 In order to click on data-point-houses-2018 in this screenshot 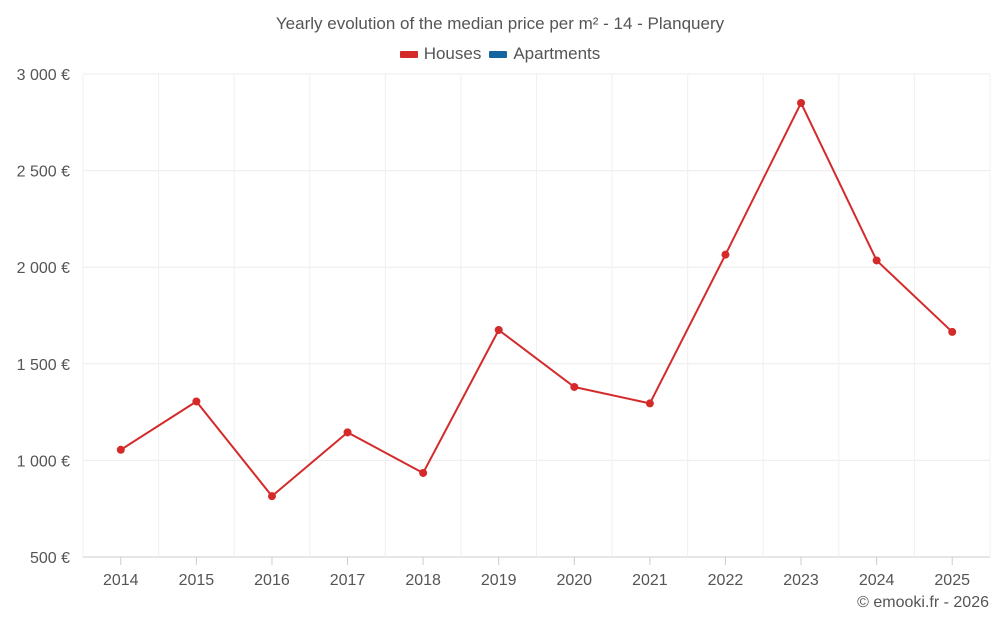, I will do `click(423, 472)`.